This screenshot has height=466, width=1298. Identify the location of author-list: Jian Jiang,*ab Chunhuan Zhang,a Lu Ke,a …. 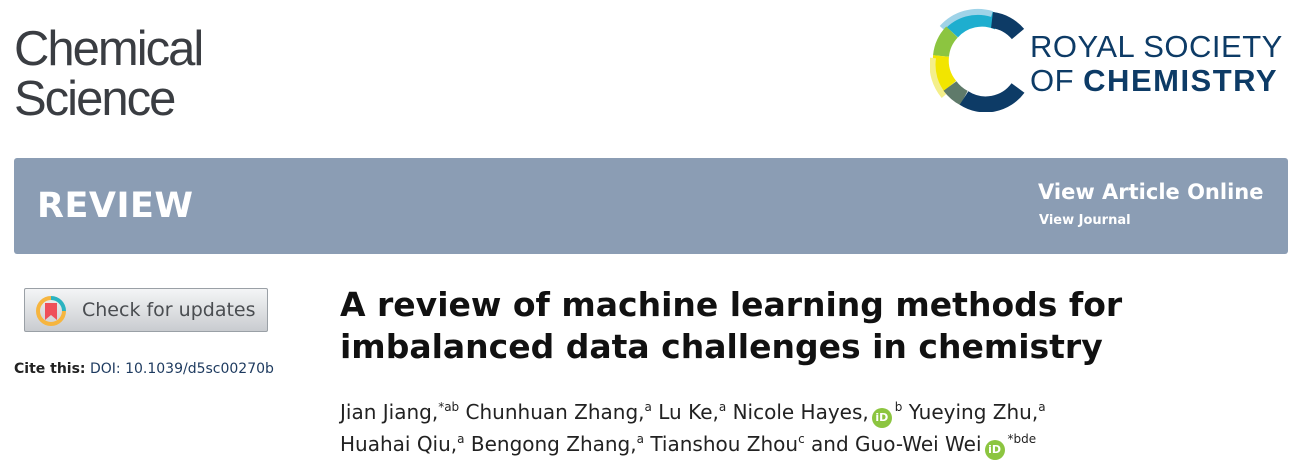
(790, 428).